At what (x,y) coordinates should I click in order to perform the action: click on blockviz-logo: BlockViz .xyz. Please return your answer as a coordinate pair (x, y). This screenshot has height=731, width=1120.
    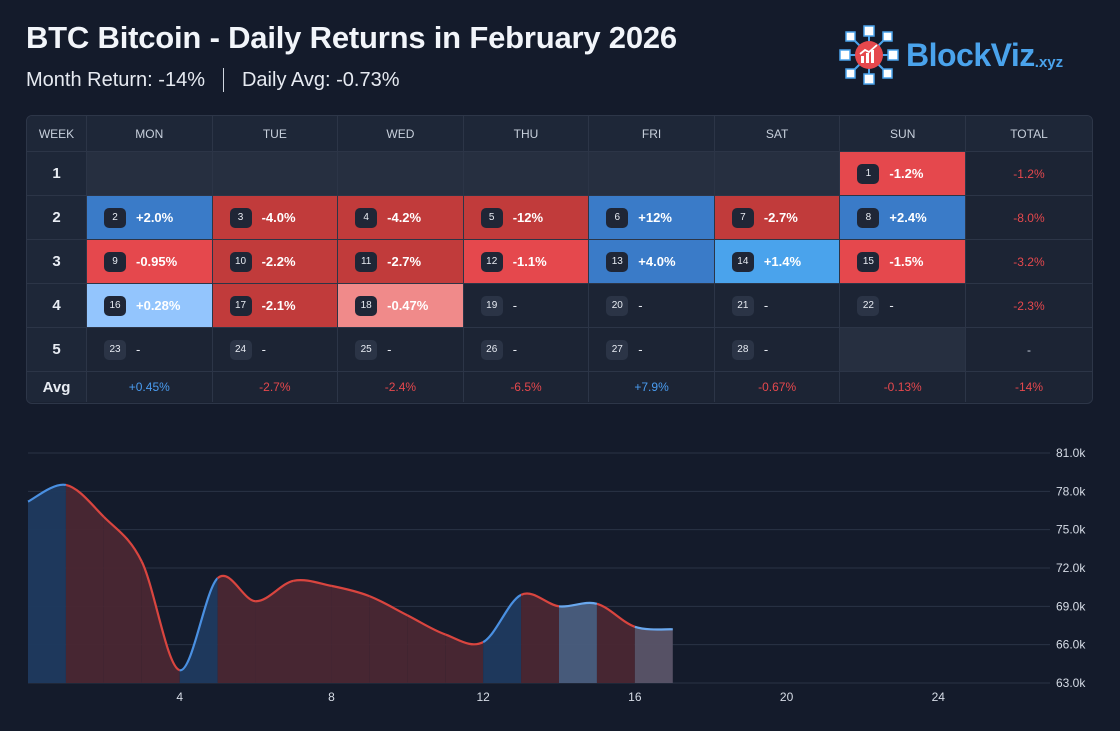
    Looking at the image, I should click on (950, 55).